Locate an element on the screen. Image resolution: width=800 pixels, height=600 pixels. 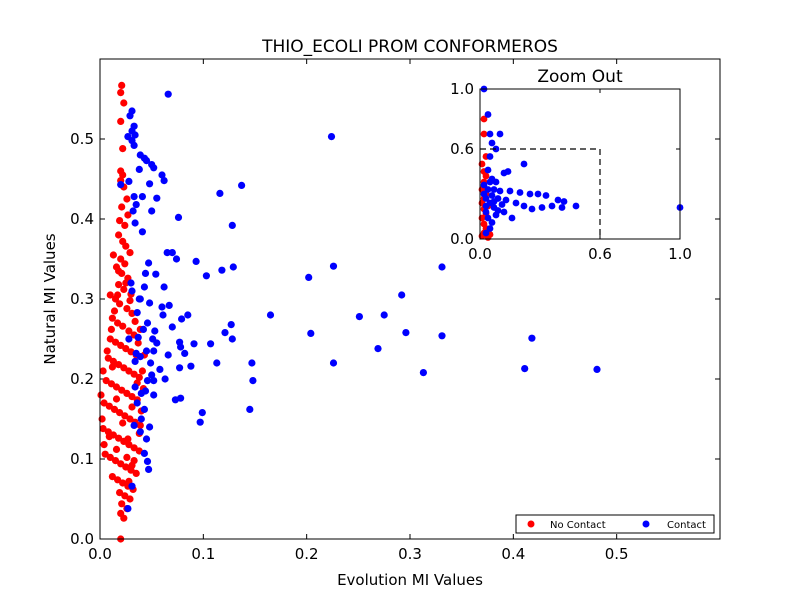
main-x-tick-label: 0.2 is located at coordinates (307, 554).